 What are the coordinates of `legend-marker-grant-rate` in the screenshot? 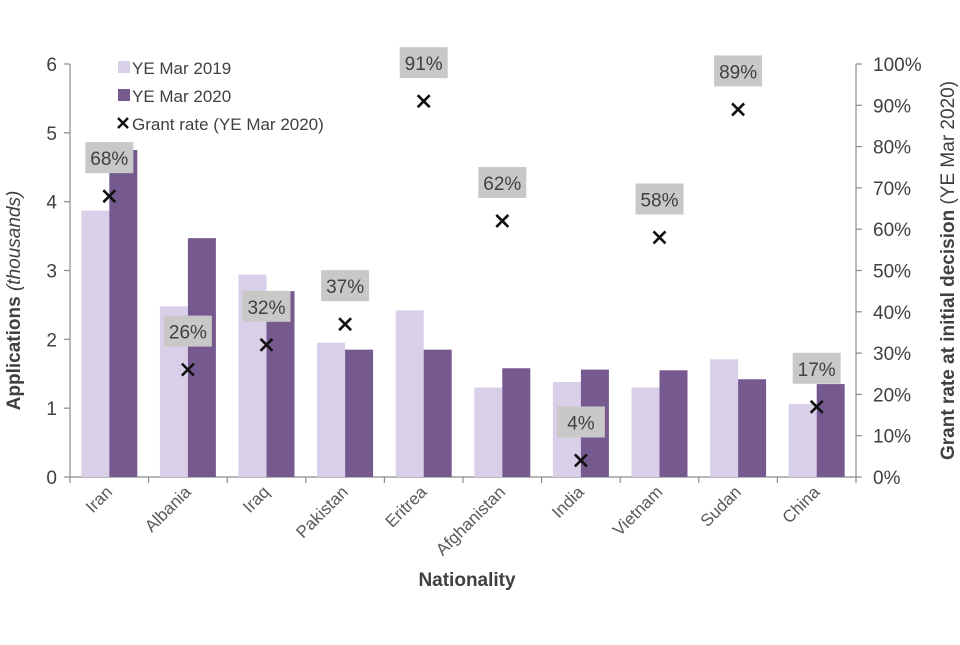 It's located at (123, 123).